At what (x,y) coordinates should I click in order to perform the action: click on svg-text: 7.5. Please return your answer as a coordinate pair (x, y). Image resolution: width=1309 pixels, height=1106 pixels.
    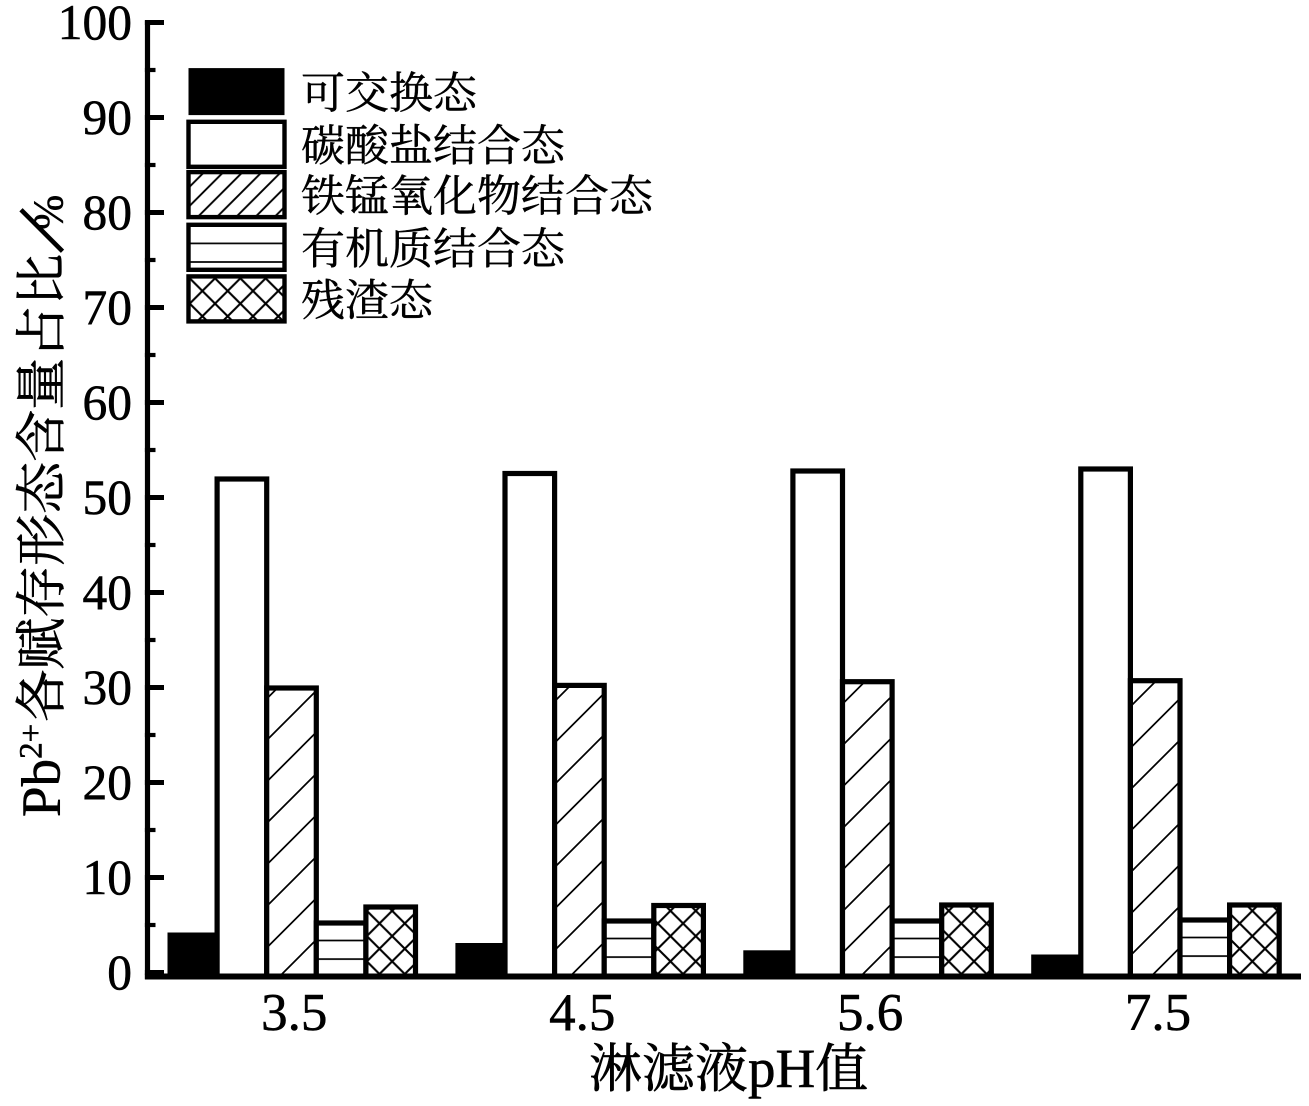
    Looking at the image, I should click on (1158, 1013).